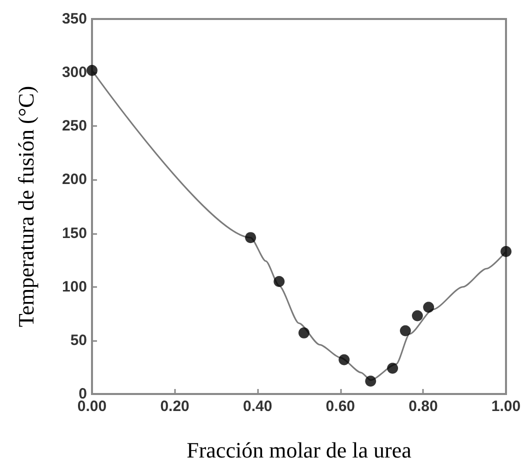 Image resolution: width=528 pixels, height=466 pixels. I want to click on x-tick-label: 0.60, so click(340, 406).